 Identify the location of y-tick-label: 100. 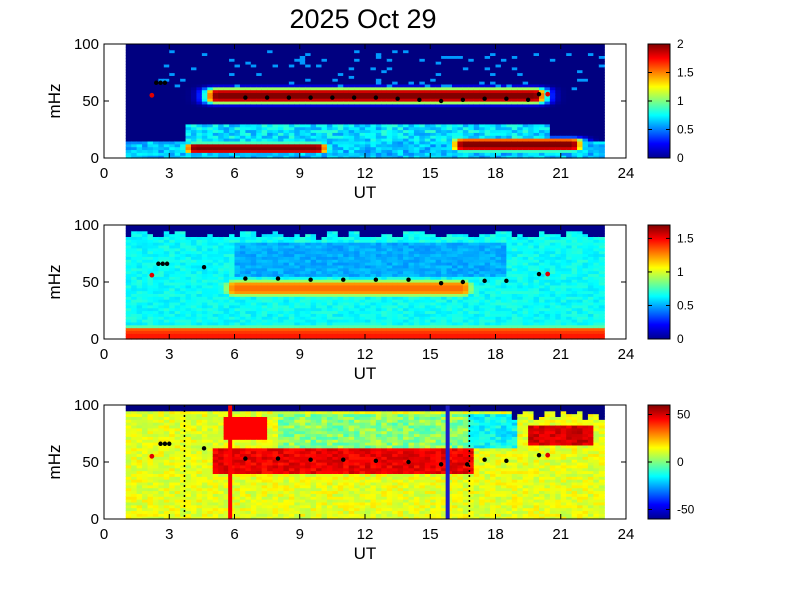
(86, 44).